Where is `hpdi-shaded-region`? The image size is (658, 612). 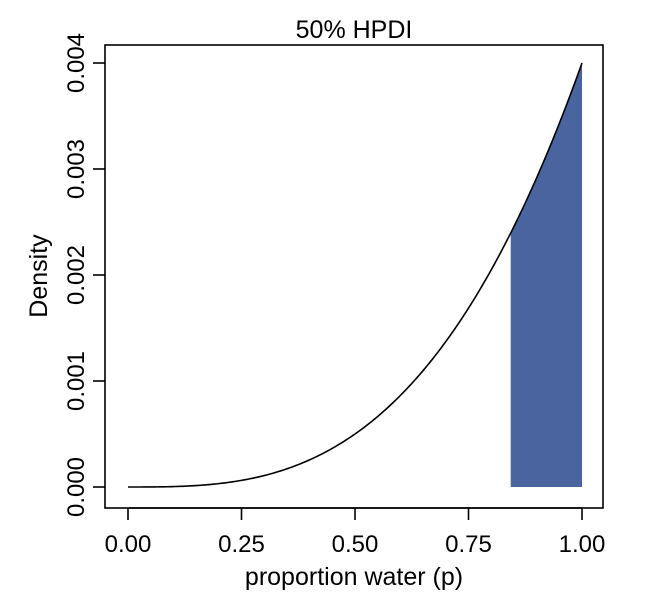
hpdi-shaded-region is located at coordinates (546, 275).